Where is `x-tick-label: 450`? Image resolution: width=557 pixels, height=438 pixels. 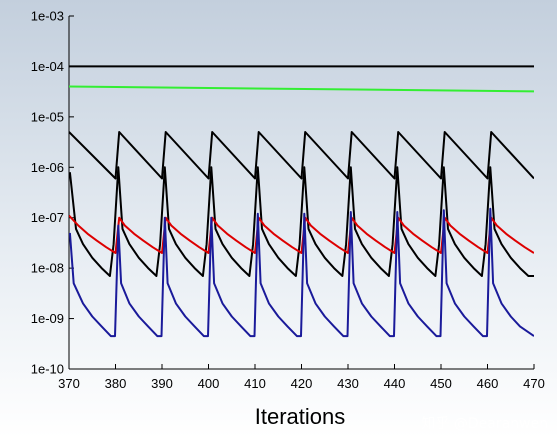 x-tick-label: 450 is located at coordinates (441, 383).